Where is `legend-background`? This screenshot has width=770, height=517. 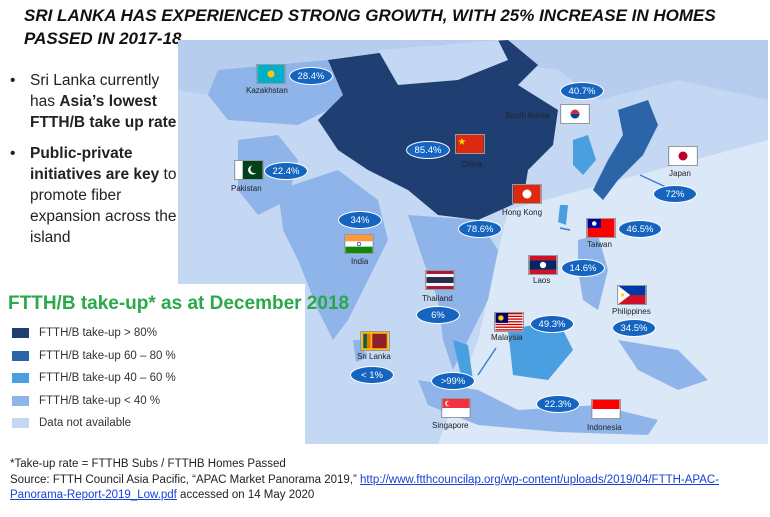 legend-background is located at coordinates (152, 364).